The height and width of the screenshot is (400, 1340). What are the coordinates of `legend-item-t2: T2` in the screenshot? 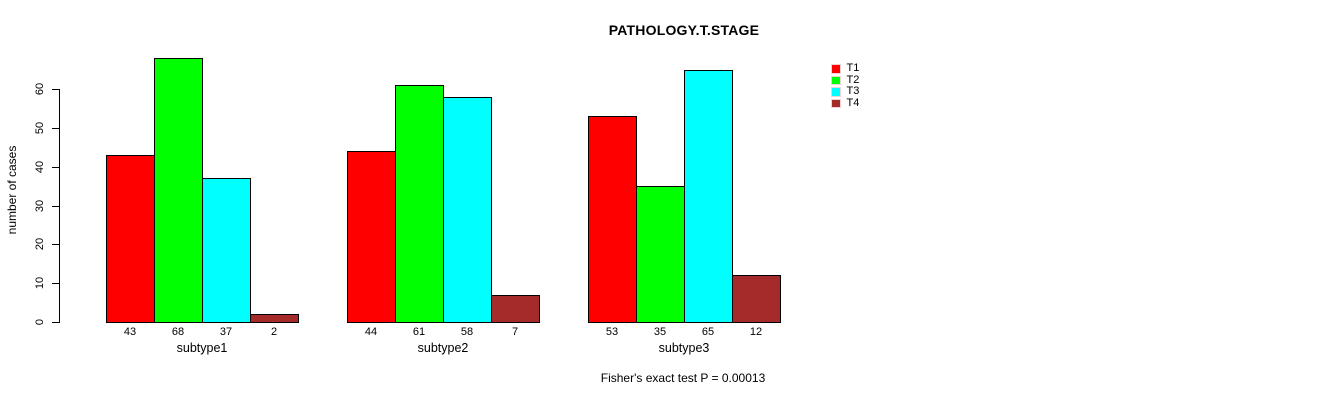 It's located at (845, 80).